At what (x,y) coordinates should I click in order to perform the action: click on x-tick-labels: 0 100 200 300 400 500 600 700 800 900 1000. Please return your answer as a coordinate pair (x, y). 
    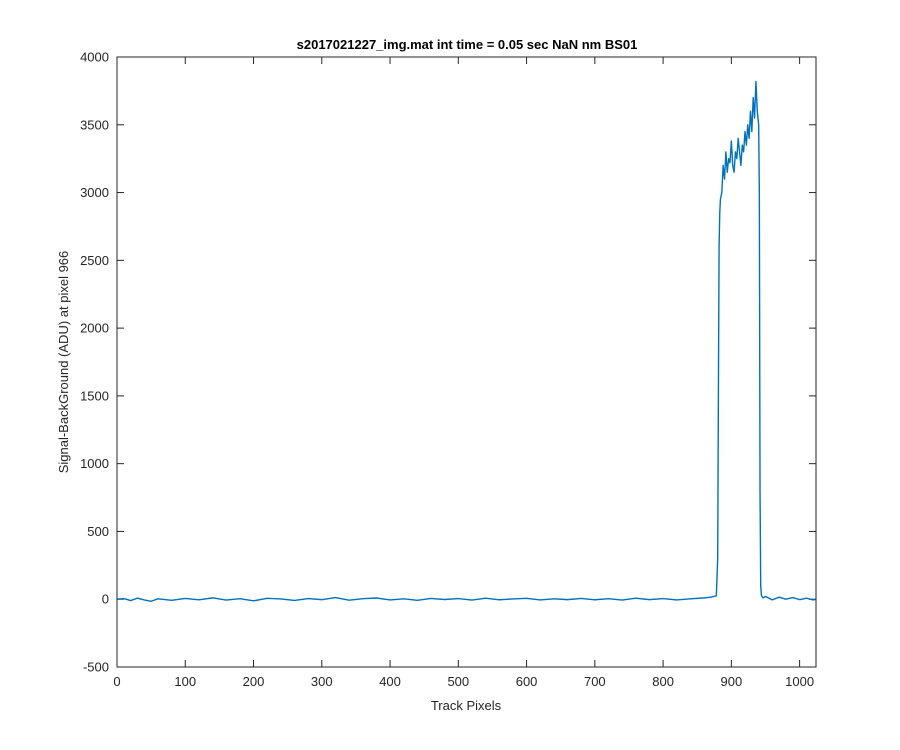
    Looking at the image, I should click on (463, 681).